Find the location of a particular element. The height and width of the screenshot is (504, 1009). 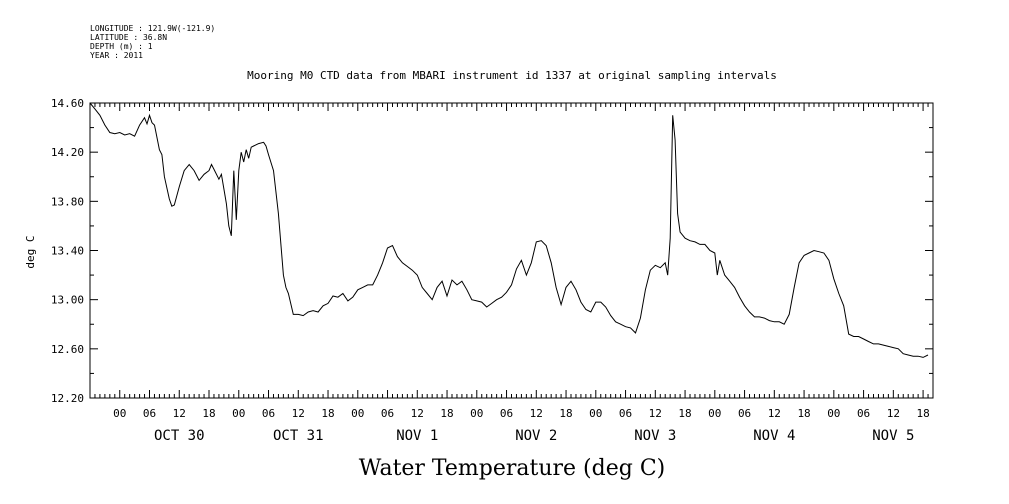

y-tick-label: 12.60 is located at coordinates (67, 349).